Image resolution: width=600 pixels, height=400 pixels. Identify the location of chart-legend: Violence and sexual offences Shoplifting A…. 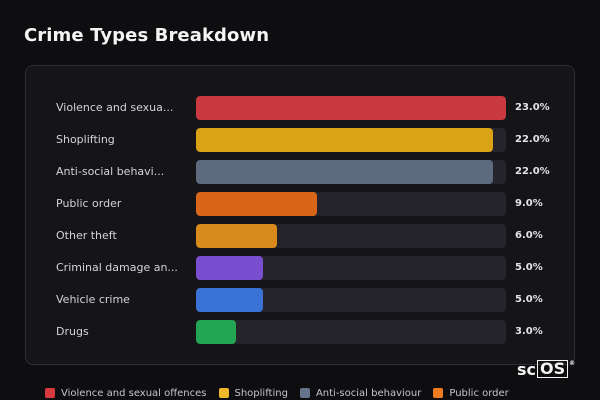
(283, 393).